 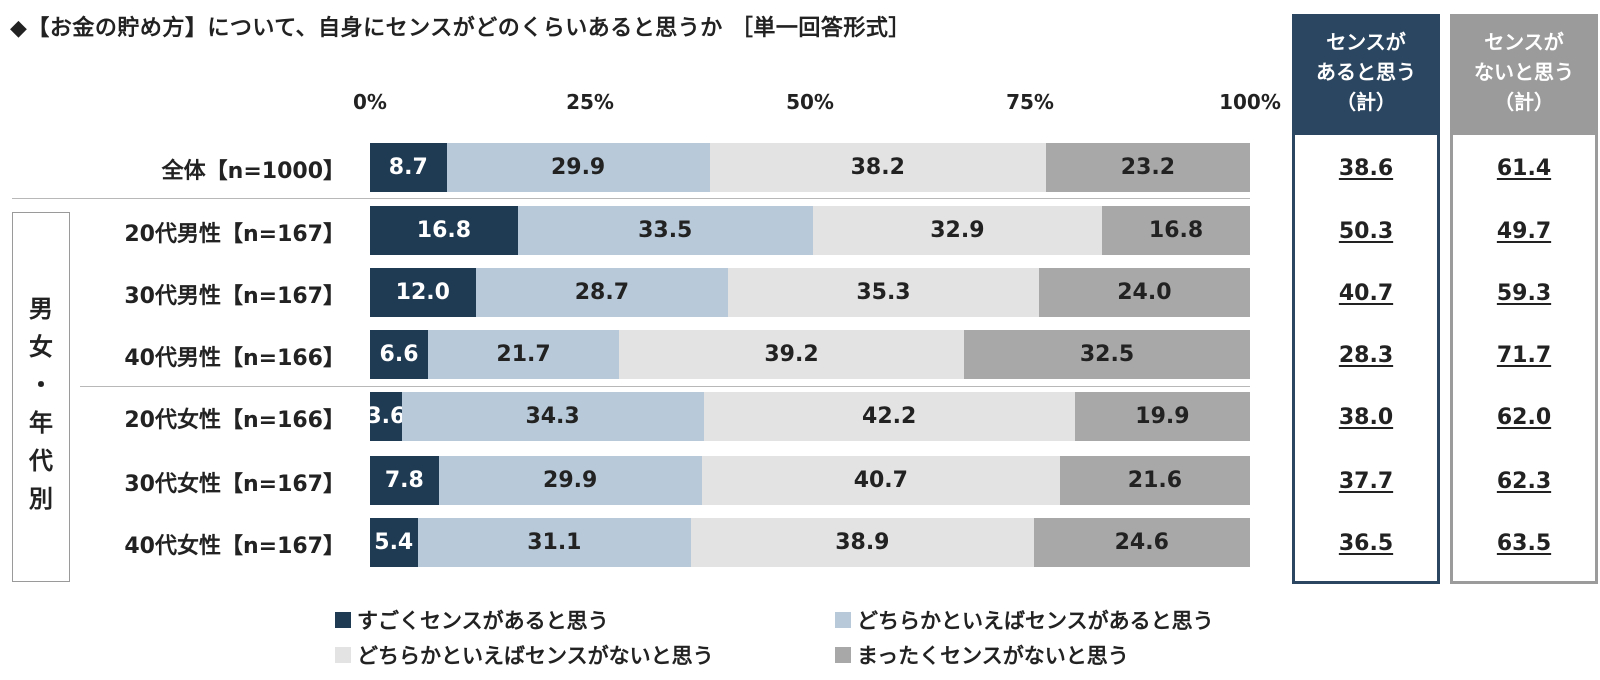 I want to click on bar-value-label: 21.7, so click(x=523, y=354).